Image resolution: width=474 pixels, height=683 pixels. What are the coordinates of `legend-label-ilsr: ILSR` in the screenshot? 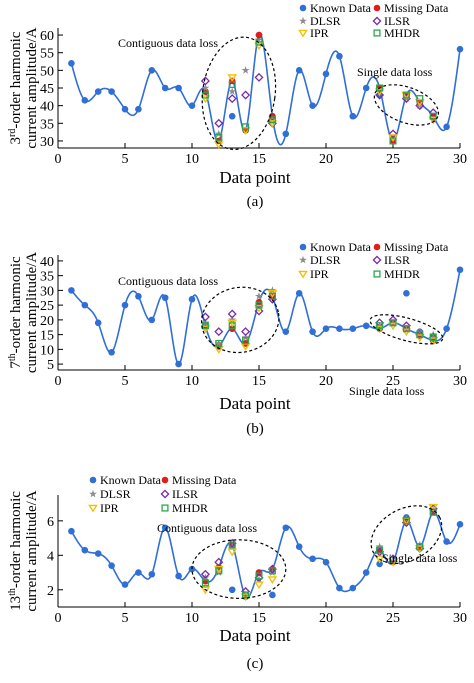 It's located at (397, 21).